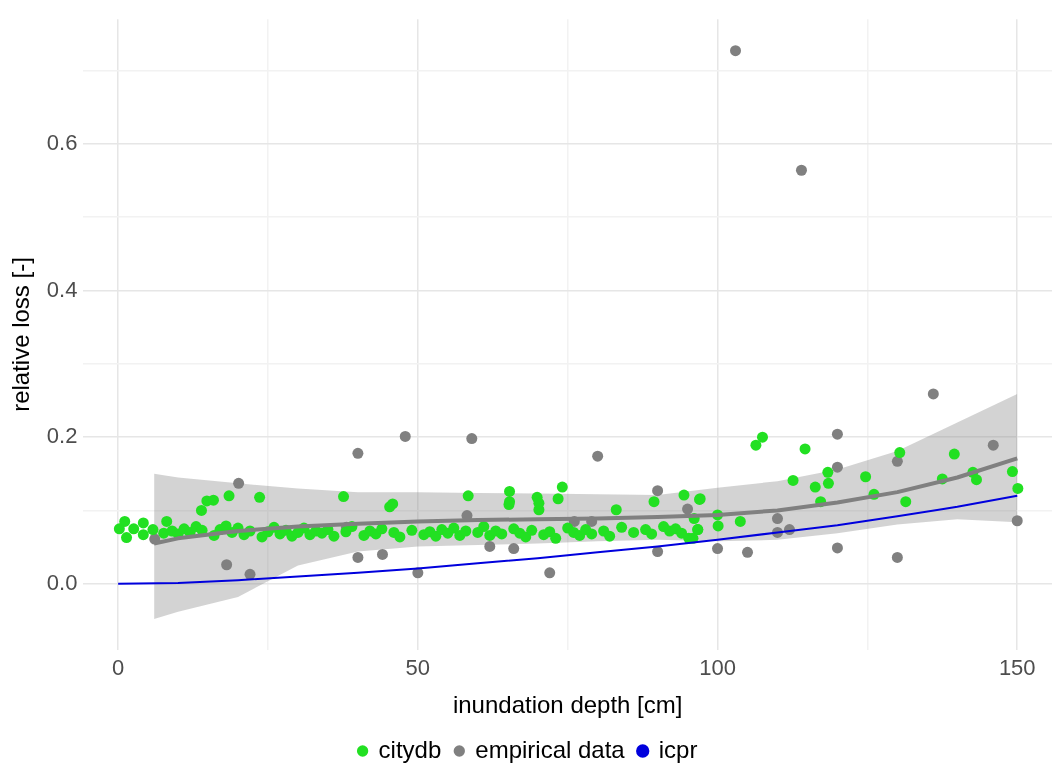 The height and width of the screenshot is (783, 1060). I want to click on legend-label: citydb, so click(410, 749).